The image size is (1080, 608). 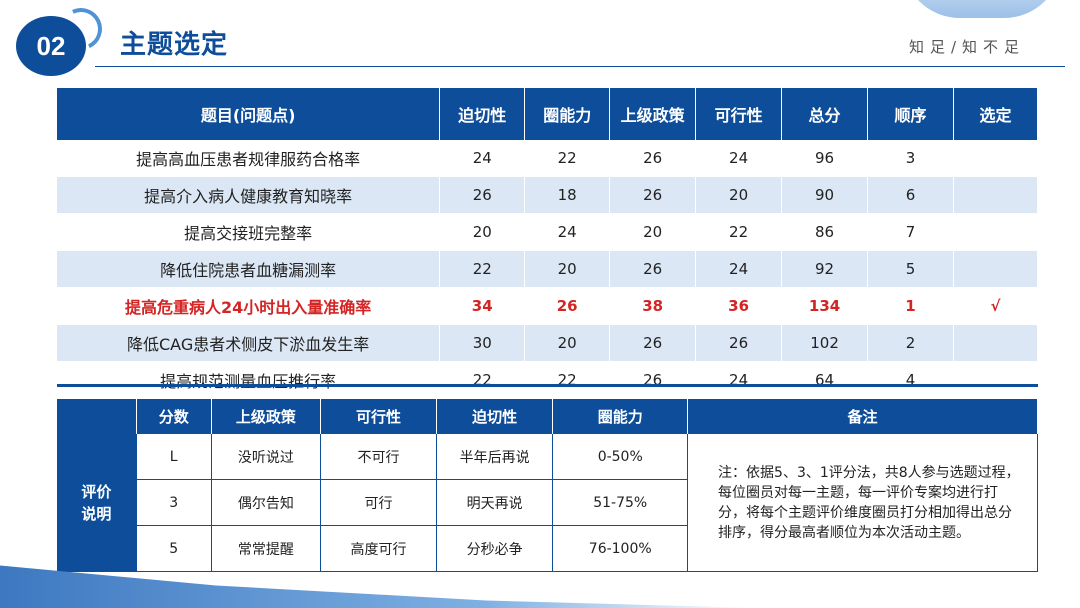 I want to click on rank-cell: 6, so click(x=910, y=195).